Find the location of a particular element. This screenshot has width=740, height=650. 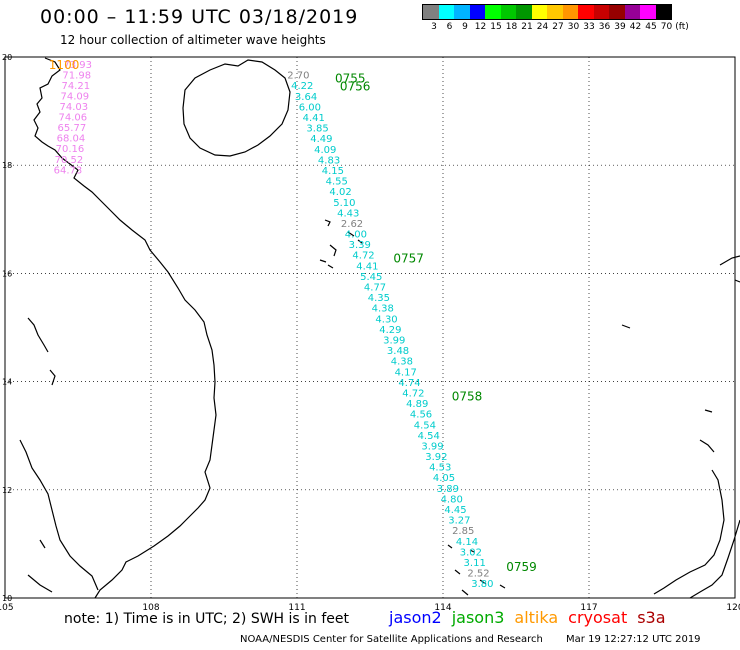

satellite-name: altika is located at coordinates (536, 617).